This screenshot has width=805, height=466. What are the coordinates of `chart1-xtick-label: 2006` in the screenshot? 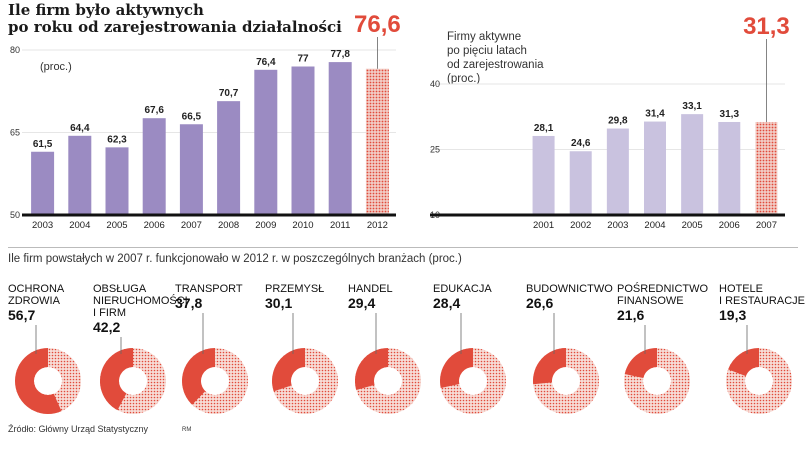 It's located at (154, 225).